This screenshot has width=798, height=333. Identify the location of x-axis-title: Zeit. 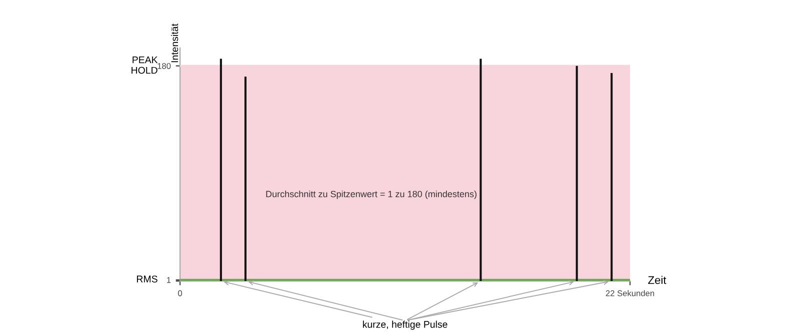
(657, 280).